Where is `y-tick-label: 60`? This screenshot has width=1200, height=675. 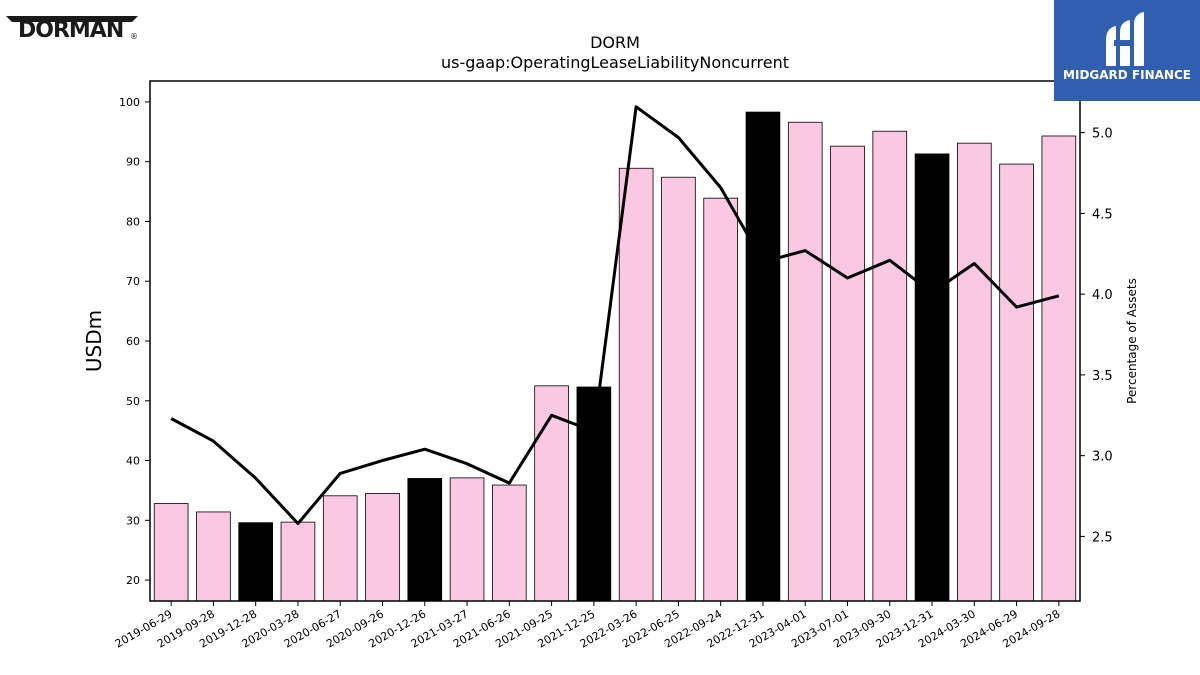 y-tick-label: 60 is located at coordinates (133, 341).